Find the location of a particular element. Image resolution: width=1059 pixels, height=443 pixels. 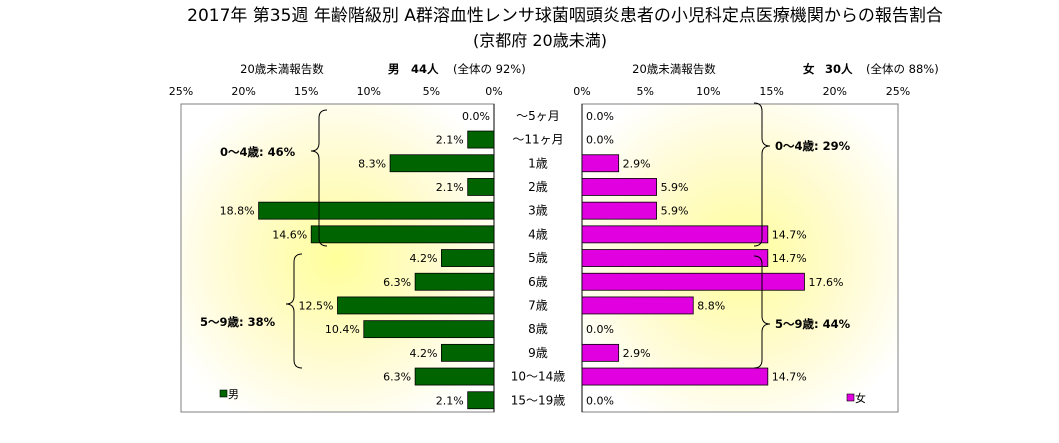

left-group-5-9-label: 5〜9歳: 38% is located at coordinates (238, 322).